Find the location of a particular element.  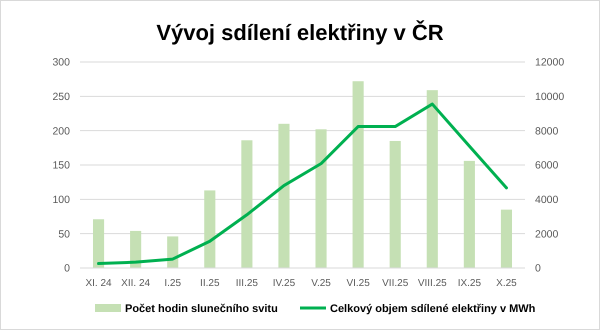

y-tick-label: 300 is located at coordinates (61, 62).